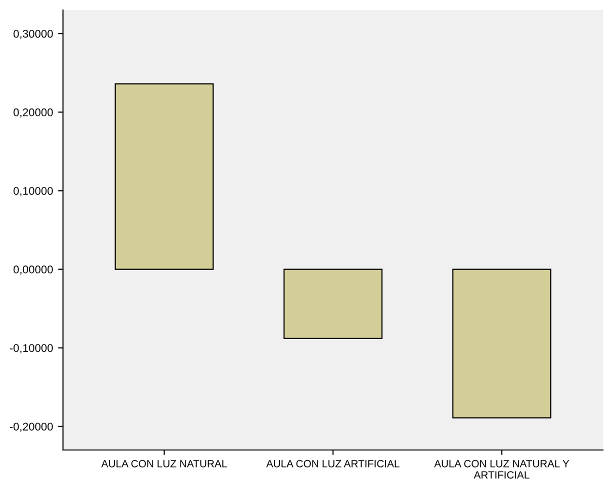 The width and height of the screenshot is (606, 482). What do you see at coordinates (333, 464) in the screenshot?
I see `x-tick-label: AULA CON LUZ ARTIFICIAL` at bounding box center [333, 464].